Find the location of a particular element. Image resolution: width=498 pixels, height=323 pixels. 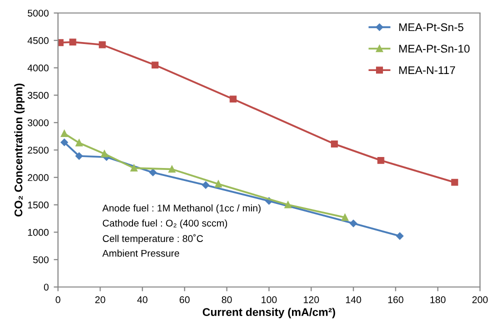

y-axis-title: CO₂ Concentration (ppm) is located at coordinates (19, 150).